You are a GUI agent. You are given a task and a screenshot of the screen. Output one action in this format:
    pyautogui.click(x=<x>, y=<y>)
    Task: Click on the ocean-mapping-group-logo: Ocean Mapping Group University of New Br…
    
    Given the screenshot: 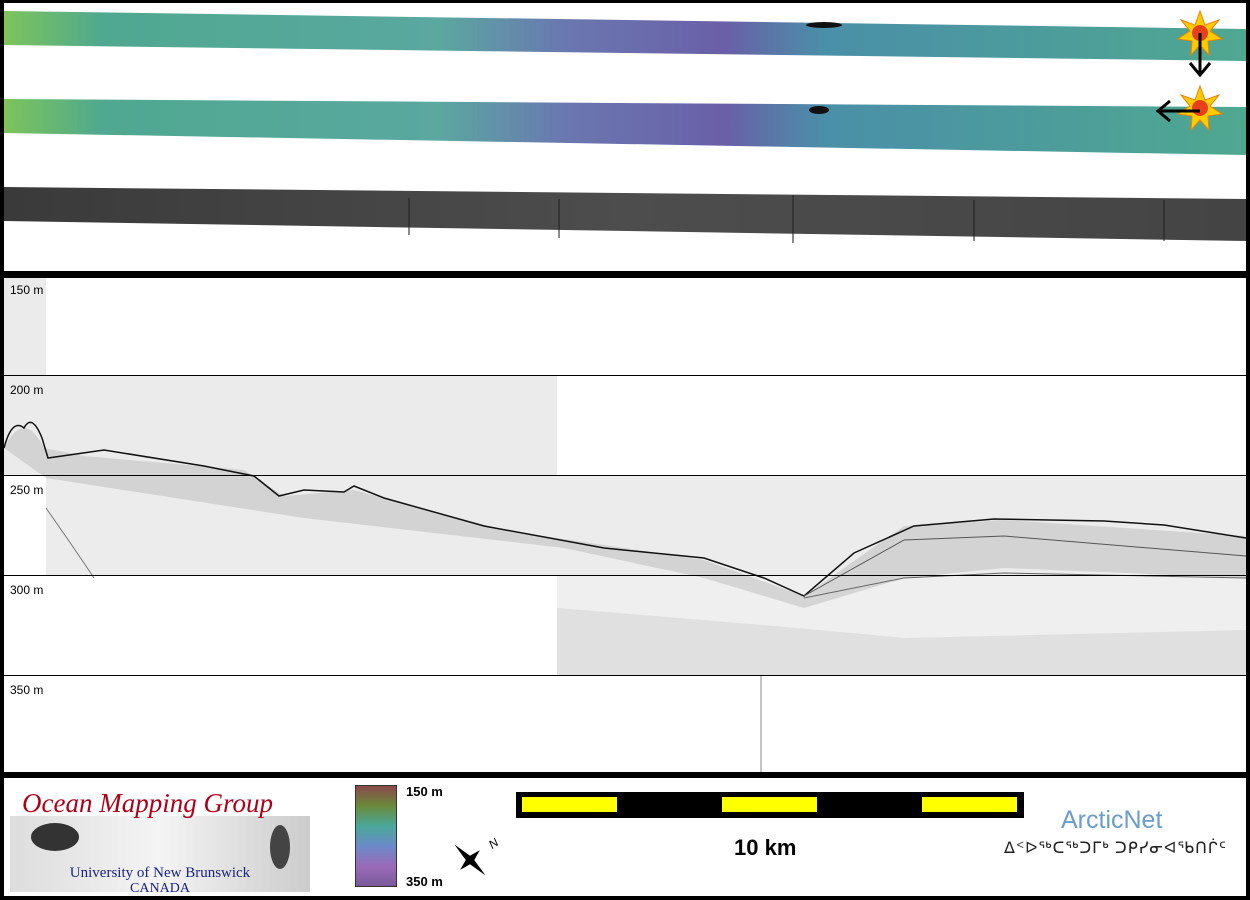 What is the action you would take?
    pyautogui.click(x=160, y=839)
    